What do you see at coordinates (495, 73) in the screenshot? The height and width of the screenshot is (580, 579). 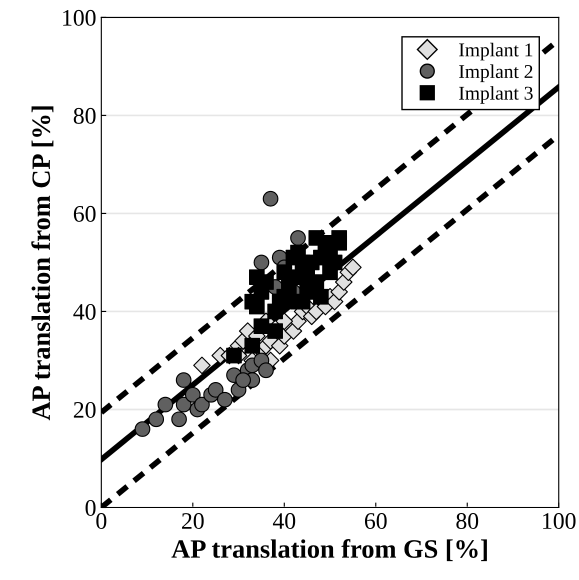 I see `legend-label: Implant 2` at bounding box center [495, 73].